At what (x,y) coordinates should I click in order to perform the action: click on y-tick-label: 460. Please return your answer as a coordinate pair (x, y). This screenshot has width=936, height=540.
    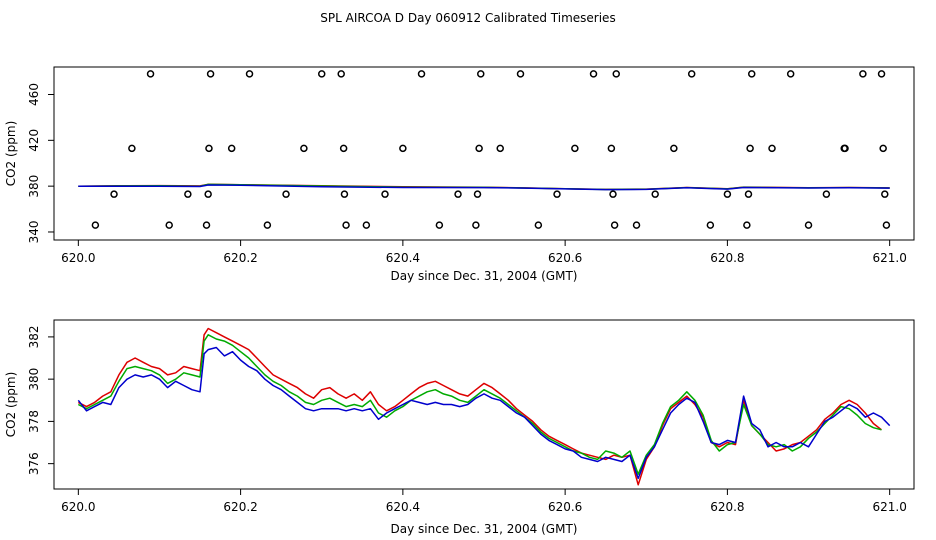
    Looking at the image, I should click on (34, 94).